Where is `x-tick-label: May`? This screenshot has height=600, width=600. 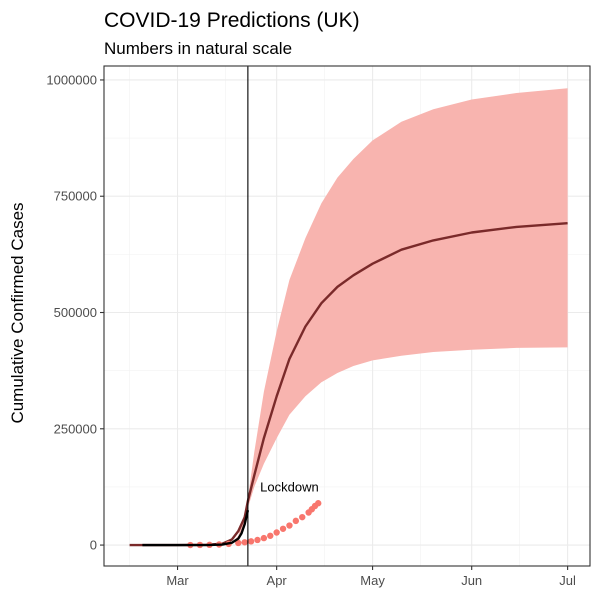
x-tick-label: May is located at coordinates (372, 580).